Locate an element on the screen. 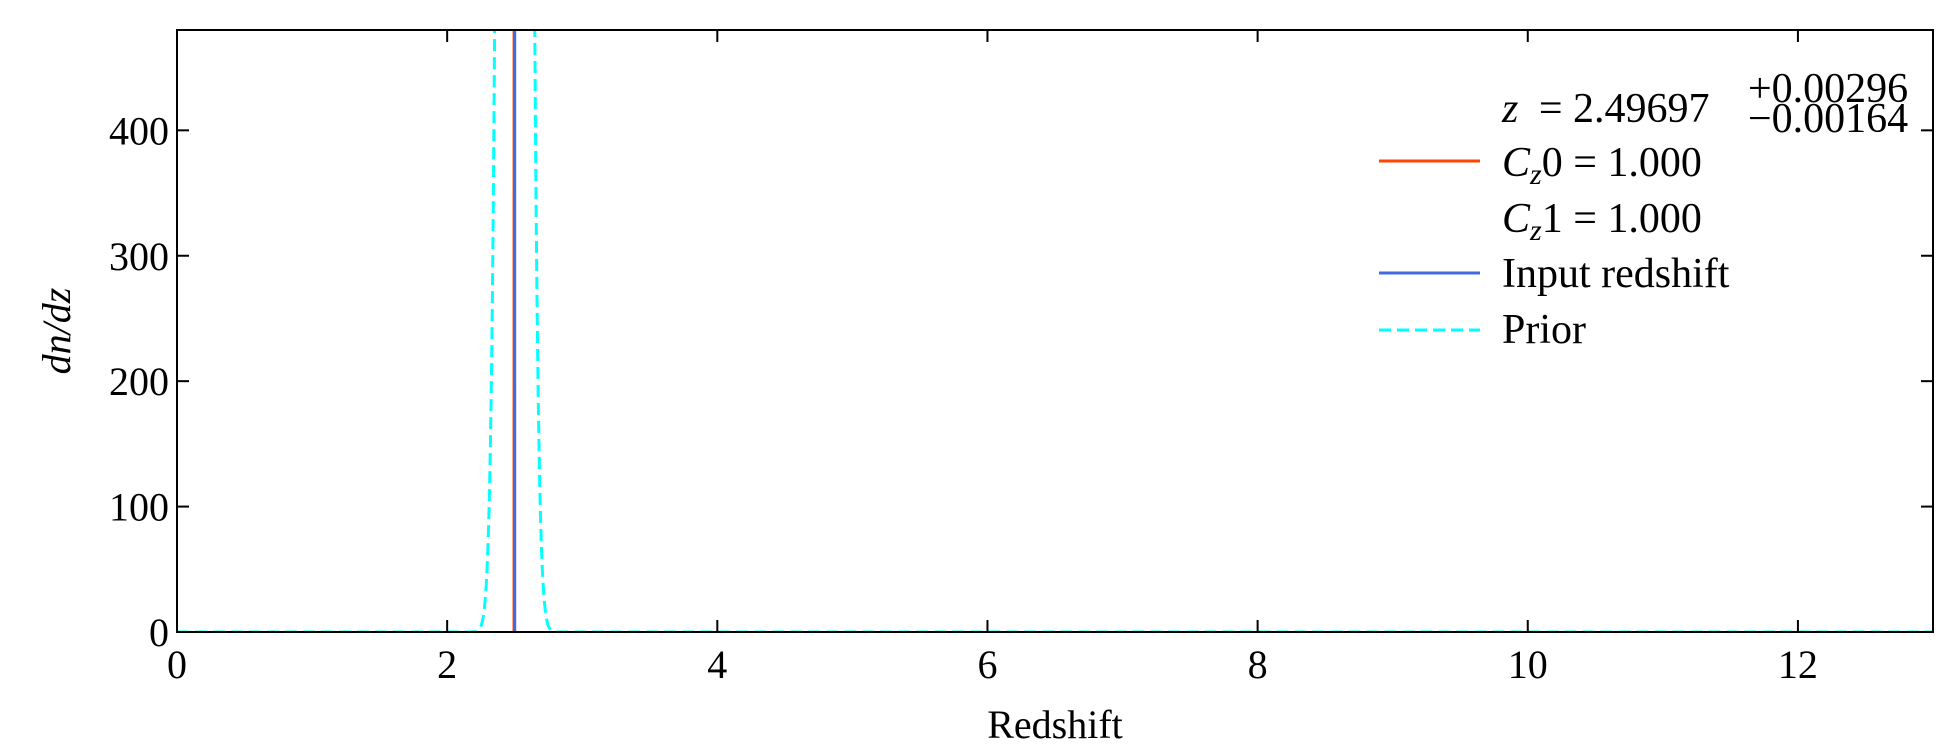 This screenshot has height=750, width=1950. x-tick-label: 2 is located at coordinates (447, 664).